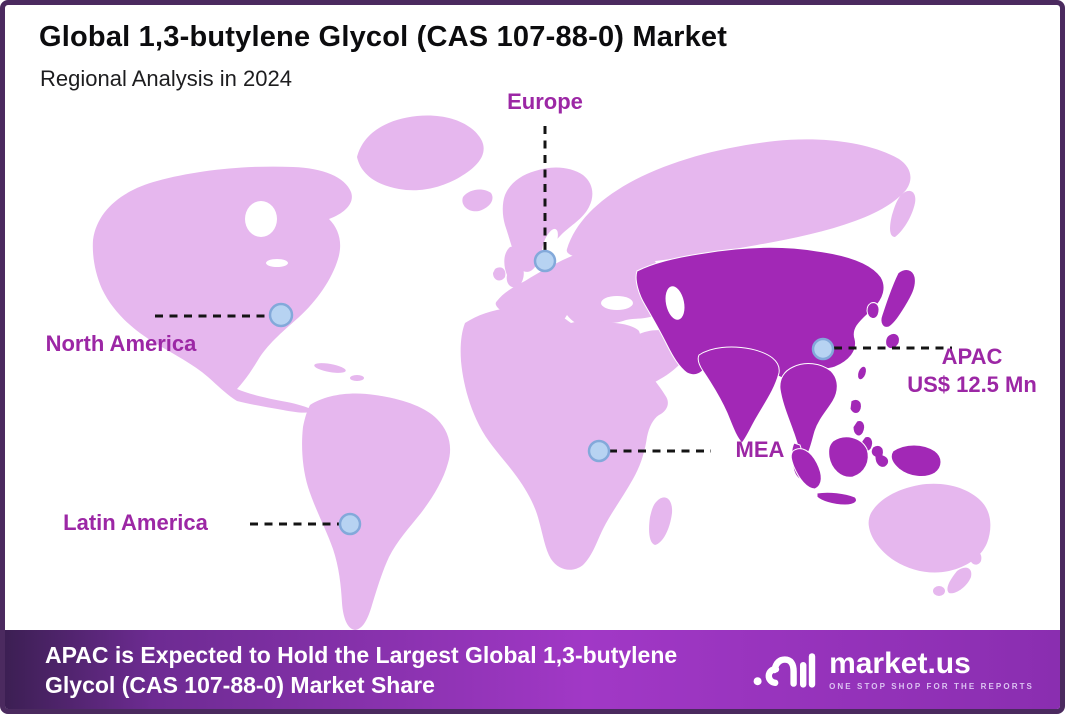 Image resolution: width=1065 pixels, height=714 pixels. Describe the element at coordinates (862, 373) in the screenshot. I see `island-taiwan` at that location.